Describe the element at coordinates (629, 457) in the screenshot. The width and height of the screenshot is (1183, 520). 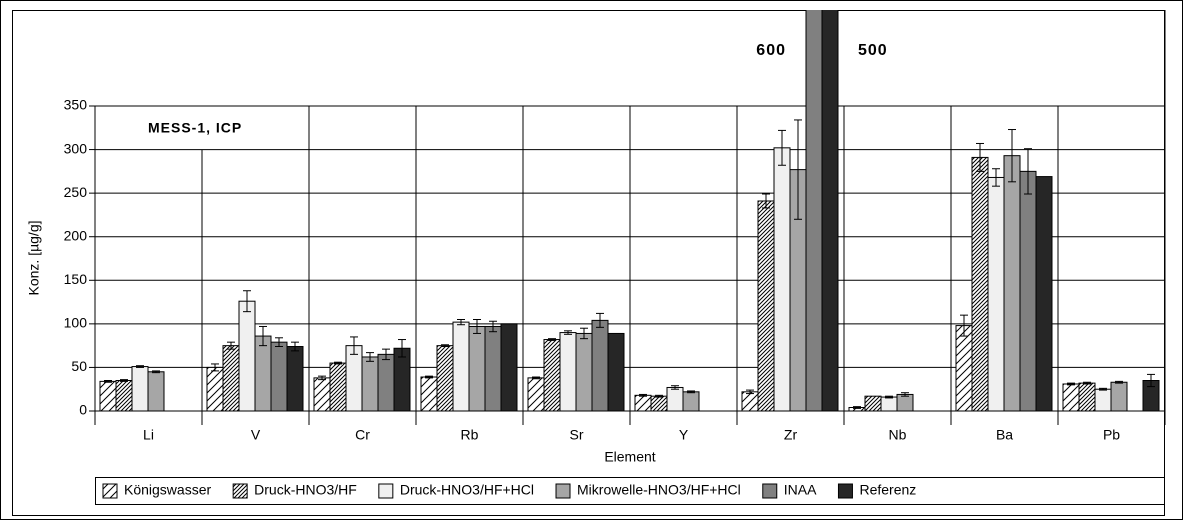
I see `x-axis-label: Element` at that location.